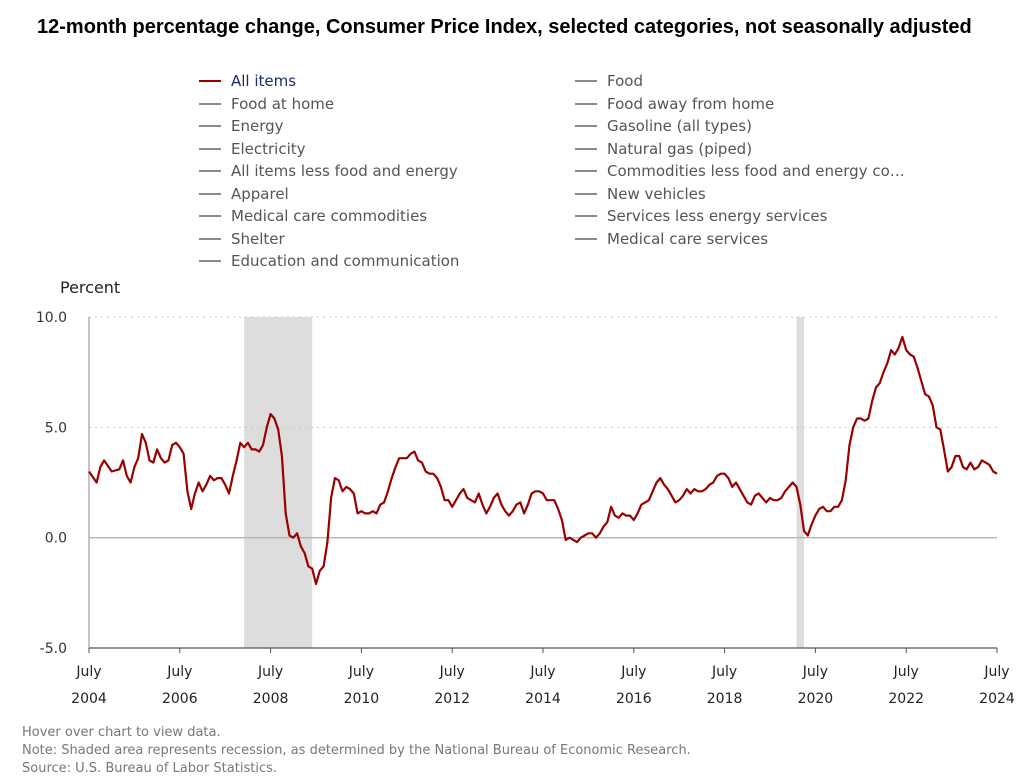 This screenshot has width=1019, height=783. What do you see at coordinates (671, 239) in the screenshot?
I see `legend-item: Medical care services` at bounding box center [671, 239].